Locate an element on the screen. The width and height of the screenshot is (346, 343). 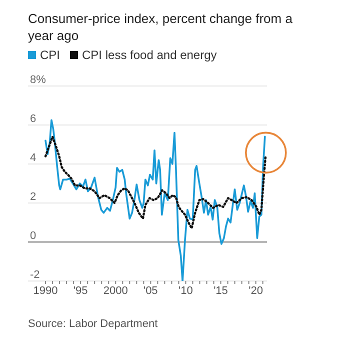
x-tick-label: '10 is located at coordinates (185, 290).